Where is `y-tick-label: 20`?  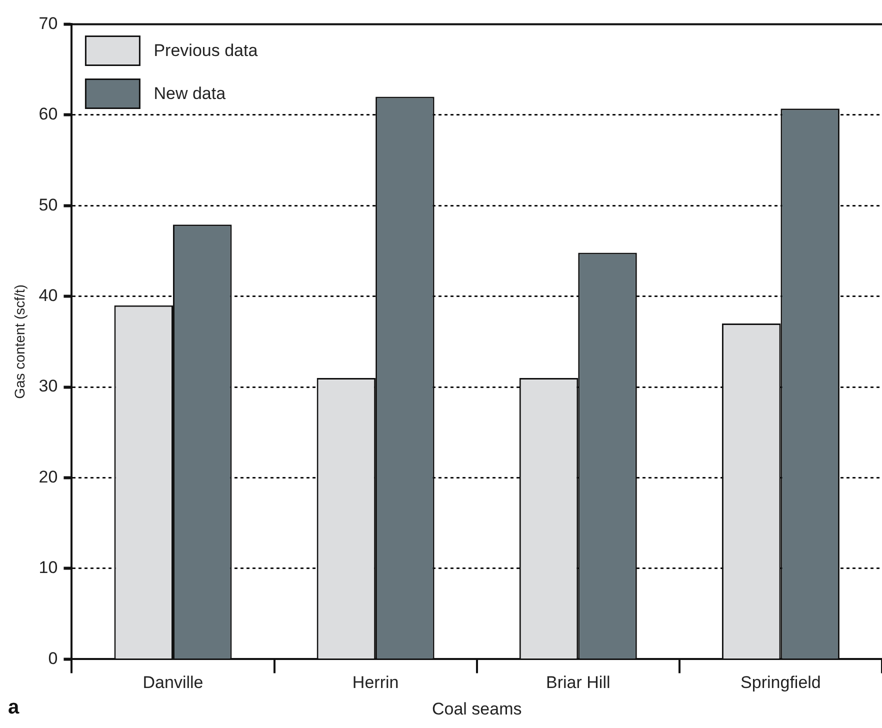 y-tick-label: 20 is located at coordinates (48, 476).